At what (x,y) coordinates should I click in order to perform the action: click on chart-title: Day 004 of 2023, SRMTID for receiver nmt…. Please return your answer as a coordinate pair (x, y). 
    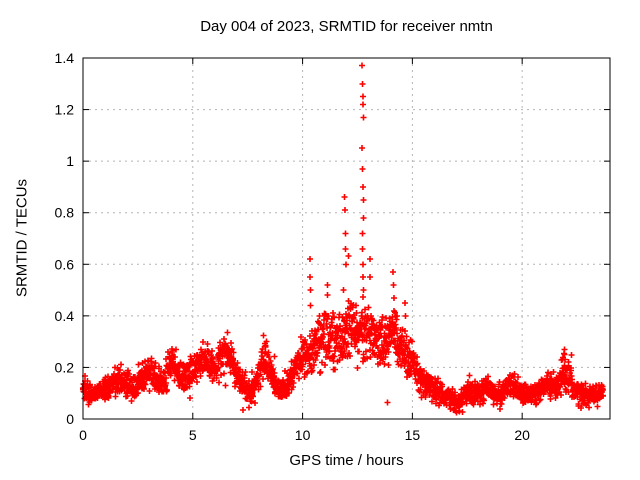
    Looking at the image, I should click on (346, 26).